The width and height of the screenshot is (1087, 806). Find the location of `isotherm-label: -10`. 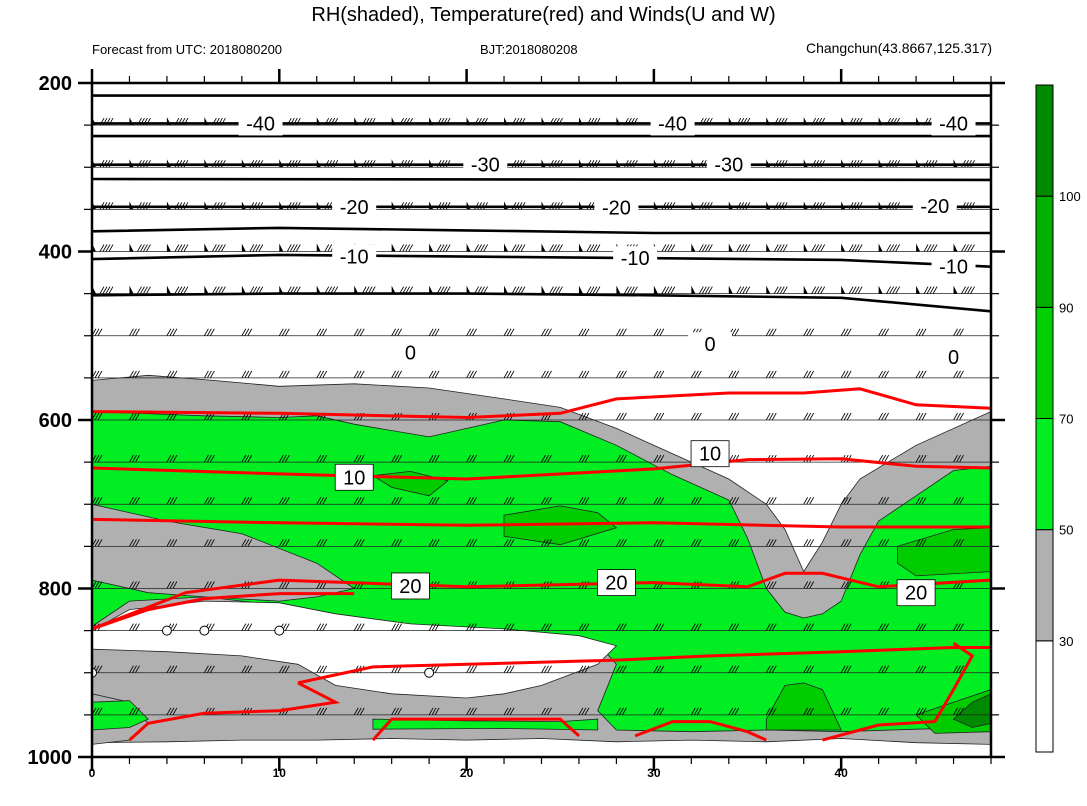

isotherm-label: -10 is located at coordinates (354, 258).